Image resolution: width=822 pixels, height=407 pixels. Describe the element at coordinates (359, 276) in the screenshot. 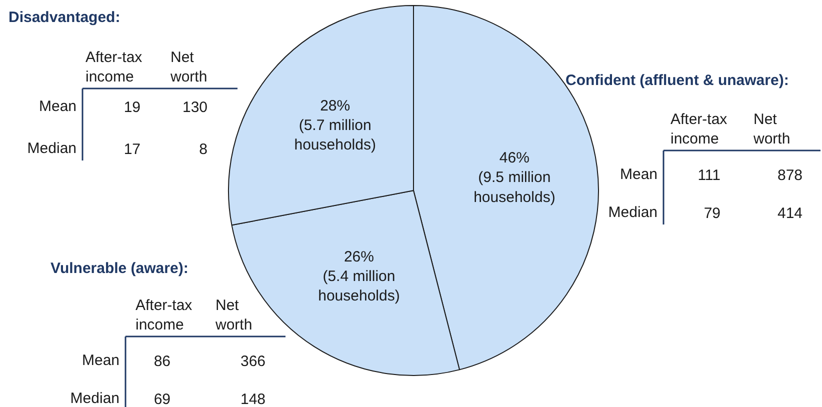

I see `data-label: 26% (5.4 million households)` at that location.